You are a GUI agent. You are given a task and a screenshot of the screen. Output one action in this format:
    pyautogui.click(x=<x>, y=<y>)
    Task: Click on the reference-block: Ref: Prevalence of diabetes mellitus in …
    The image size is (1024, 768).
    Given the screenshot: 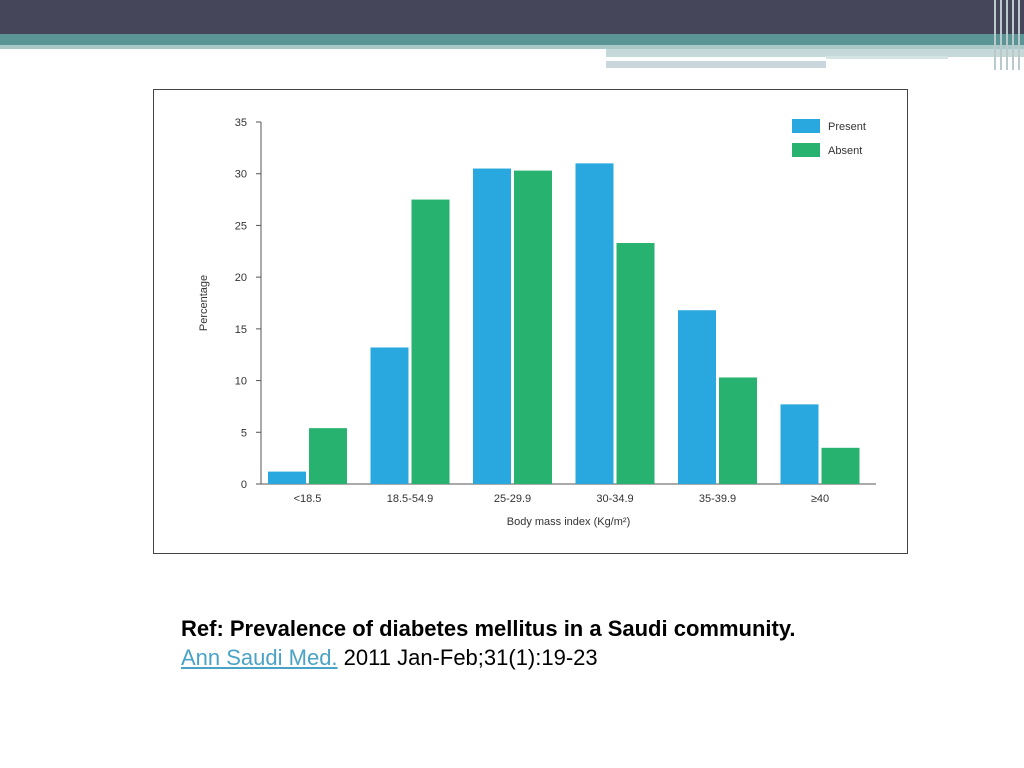 What is the action you would take?
    pyautogui.click(x=581, y=644)
    